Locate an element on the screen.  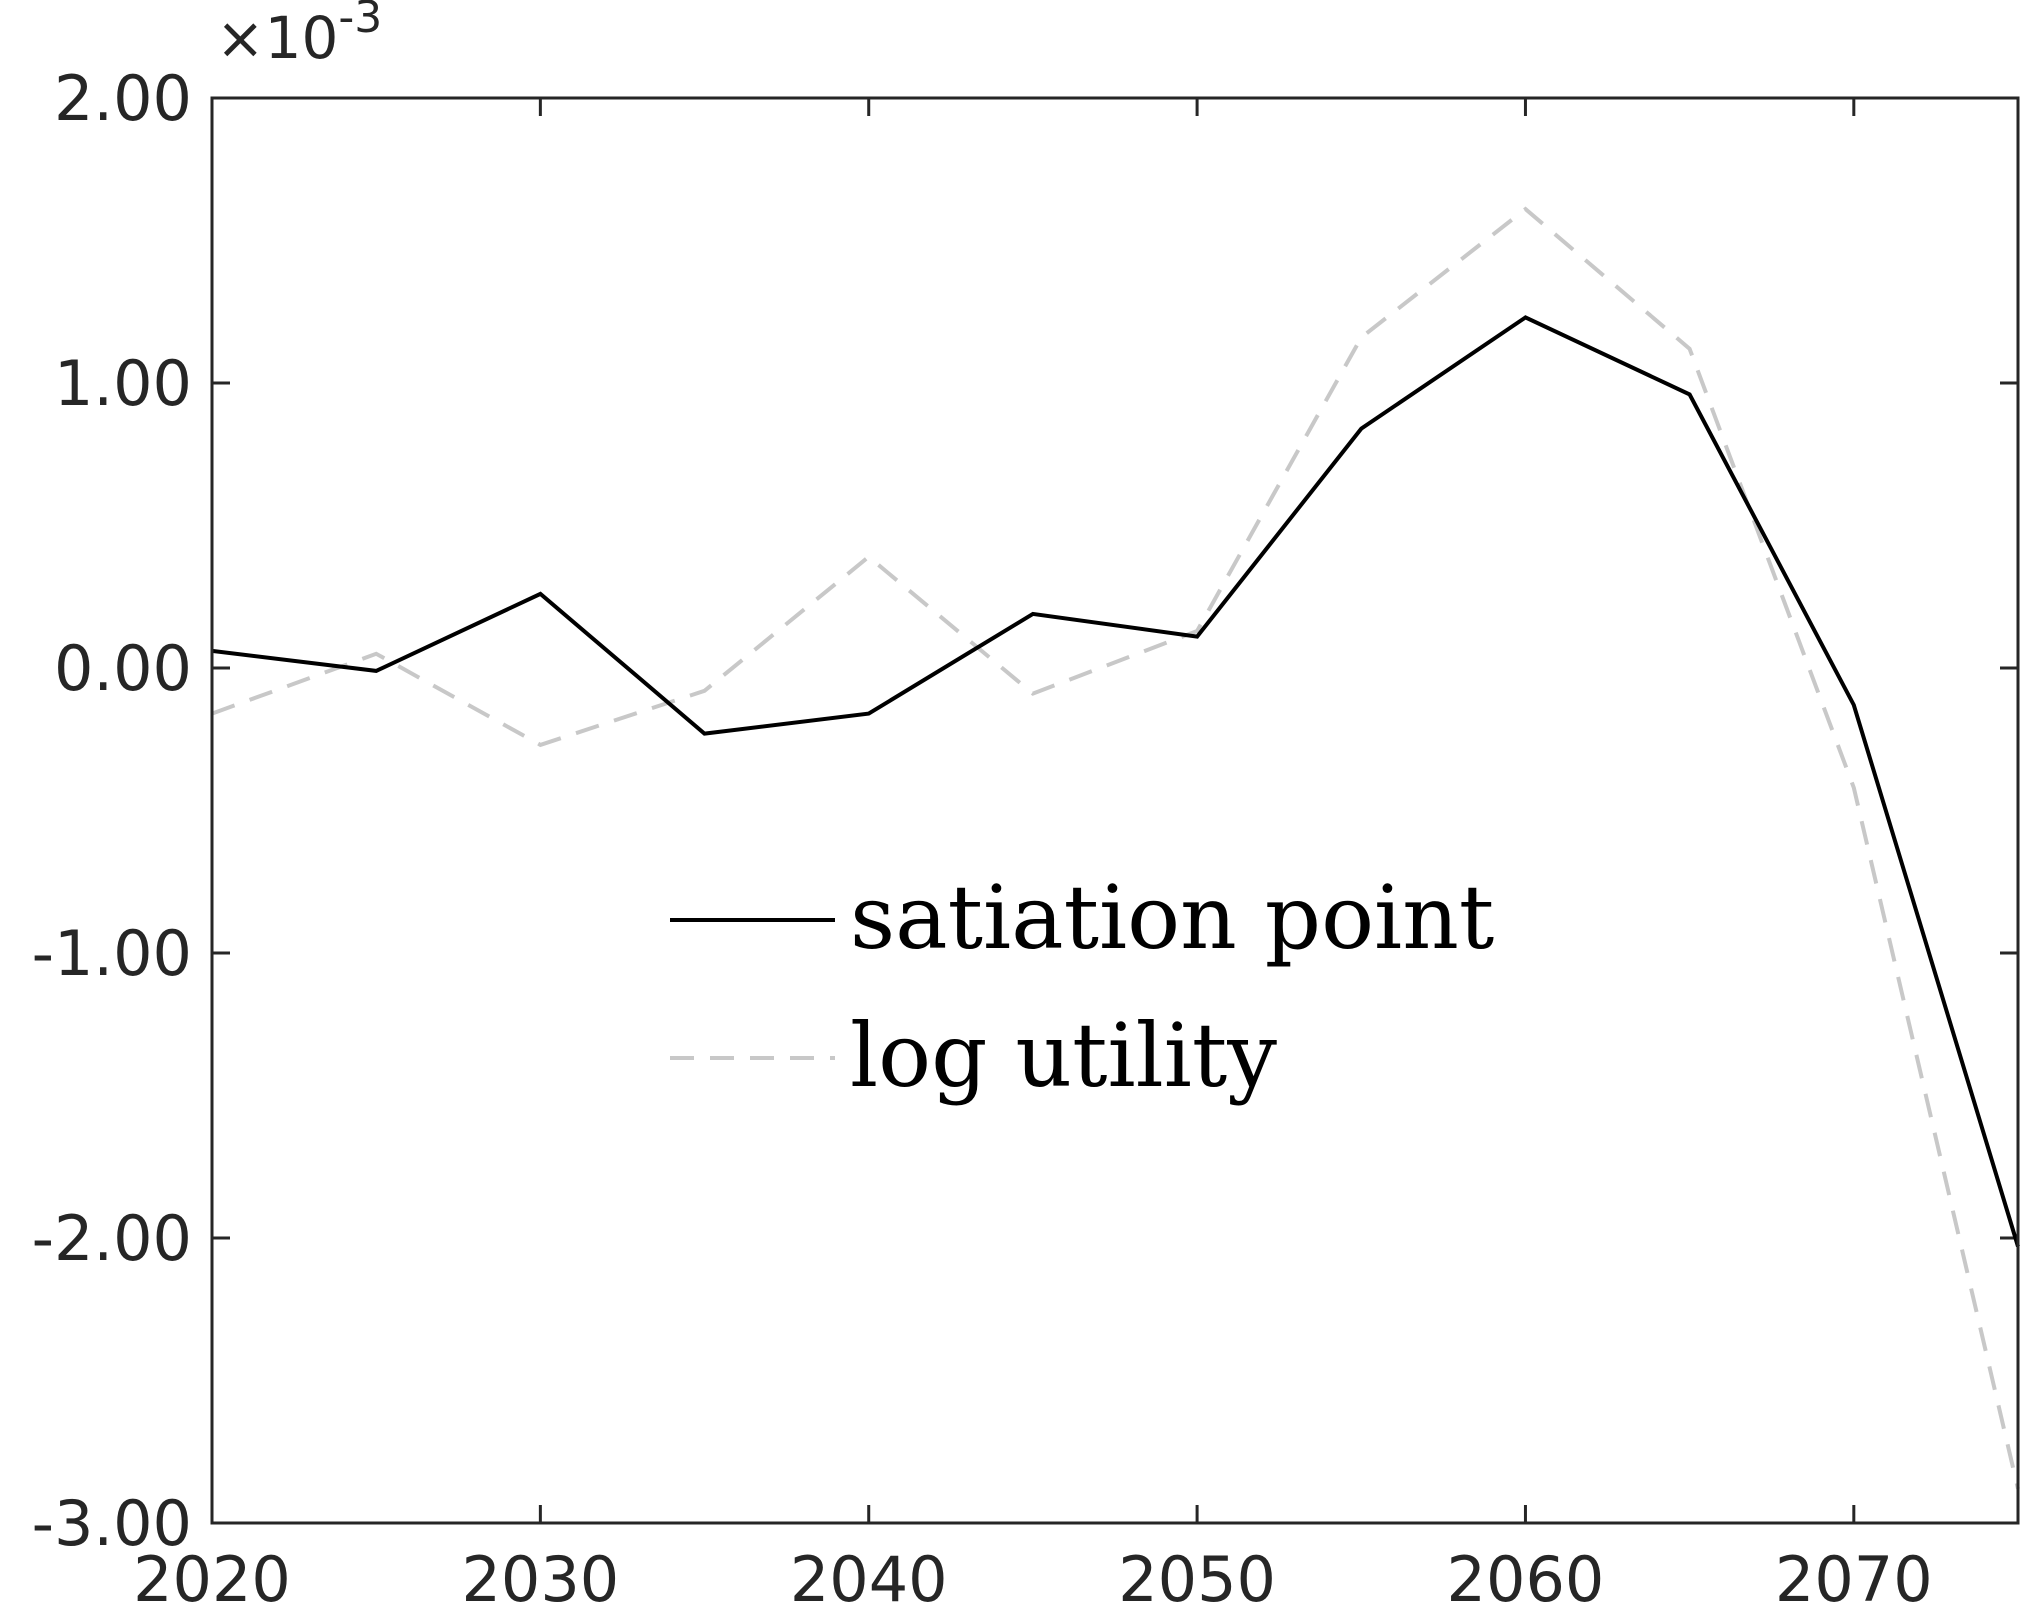
y-tick-label: -1.00 is located at coordinates (112, 953).